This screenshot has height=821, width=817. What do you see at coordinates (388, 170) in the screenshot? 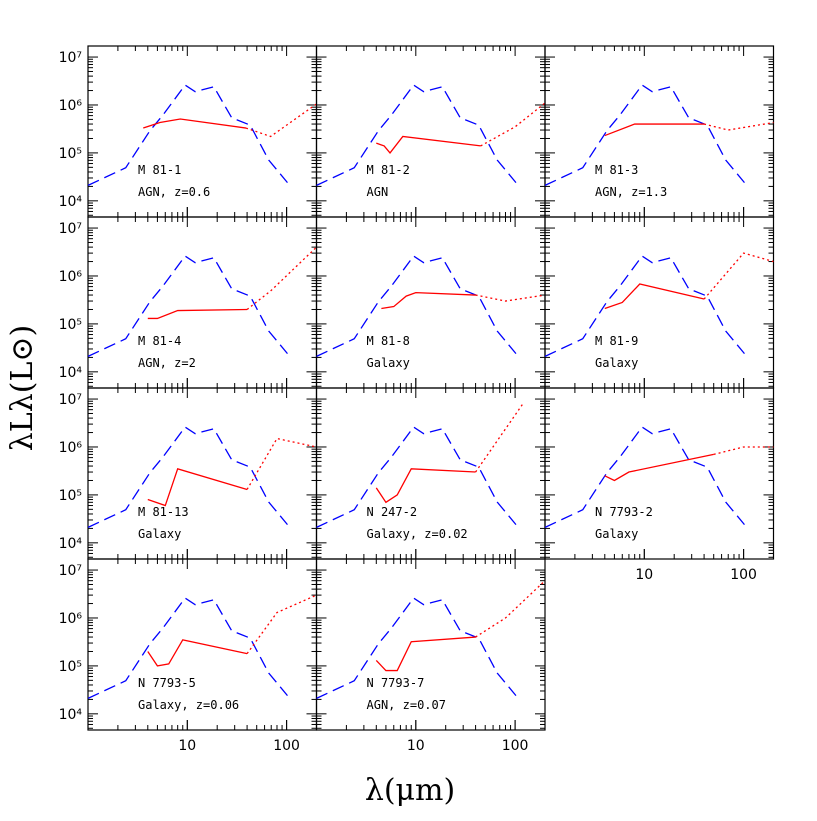
I see `panel-name: M 81-2` at bounding box center [388, 170].